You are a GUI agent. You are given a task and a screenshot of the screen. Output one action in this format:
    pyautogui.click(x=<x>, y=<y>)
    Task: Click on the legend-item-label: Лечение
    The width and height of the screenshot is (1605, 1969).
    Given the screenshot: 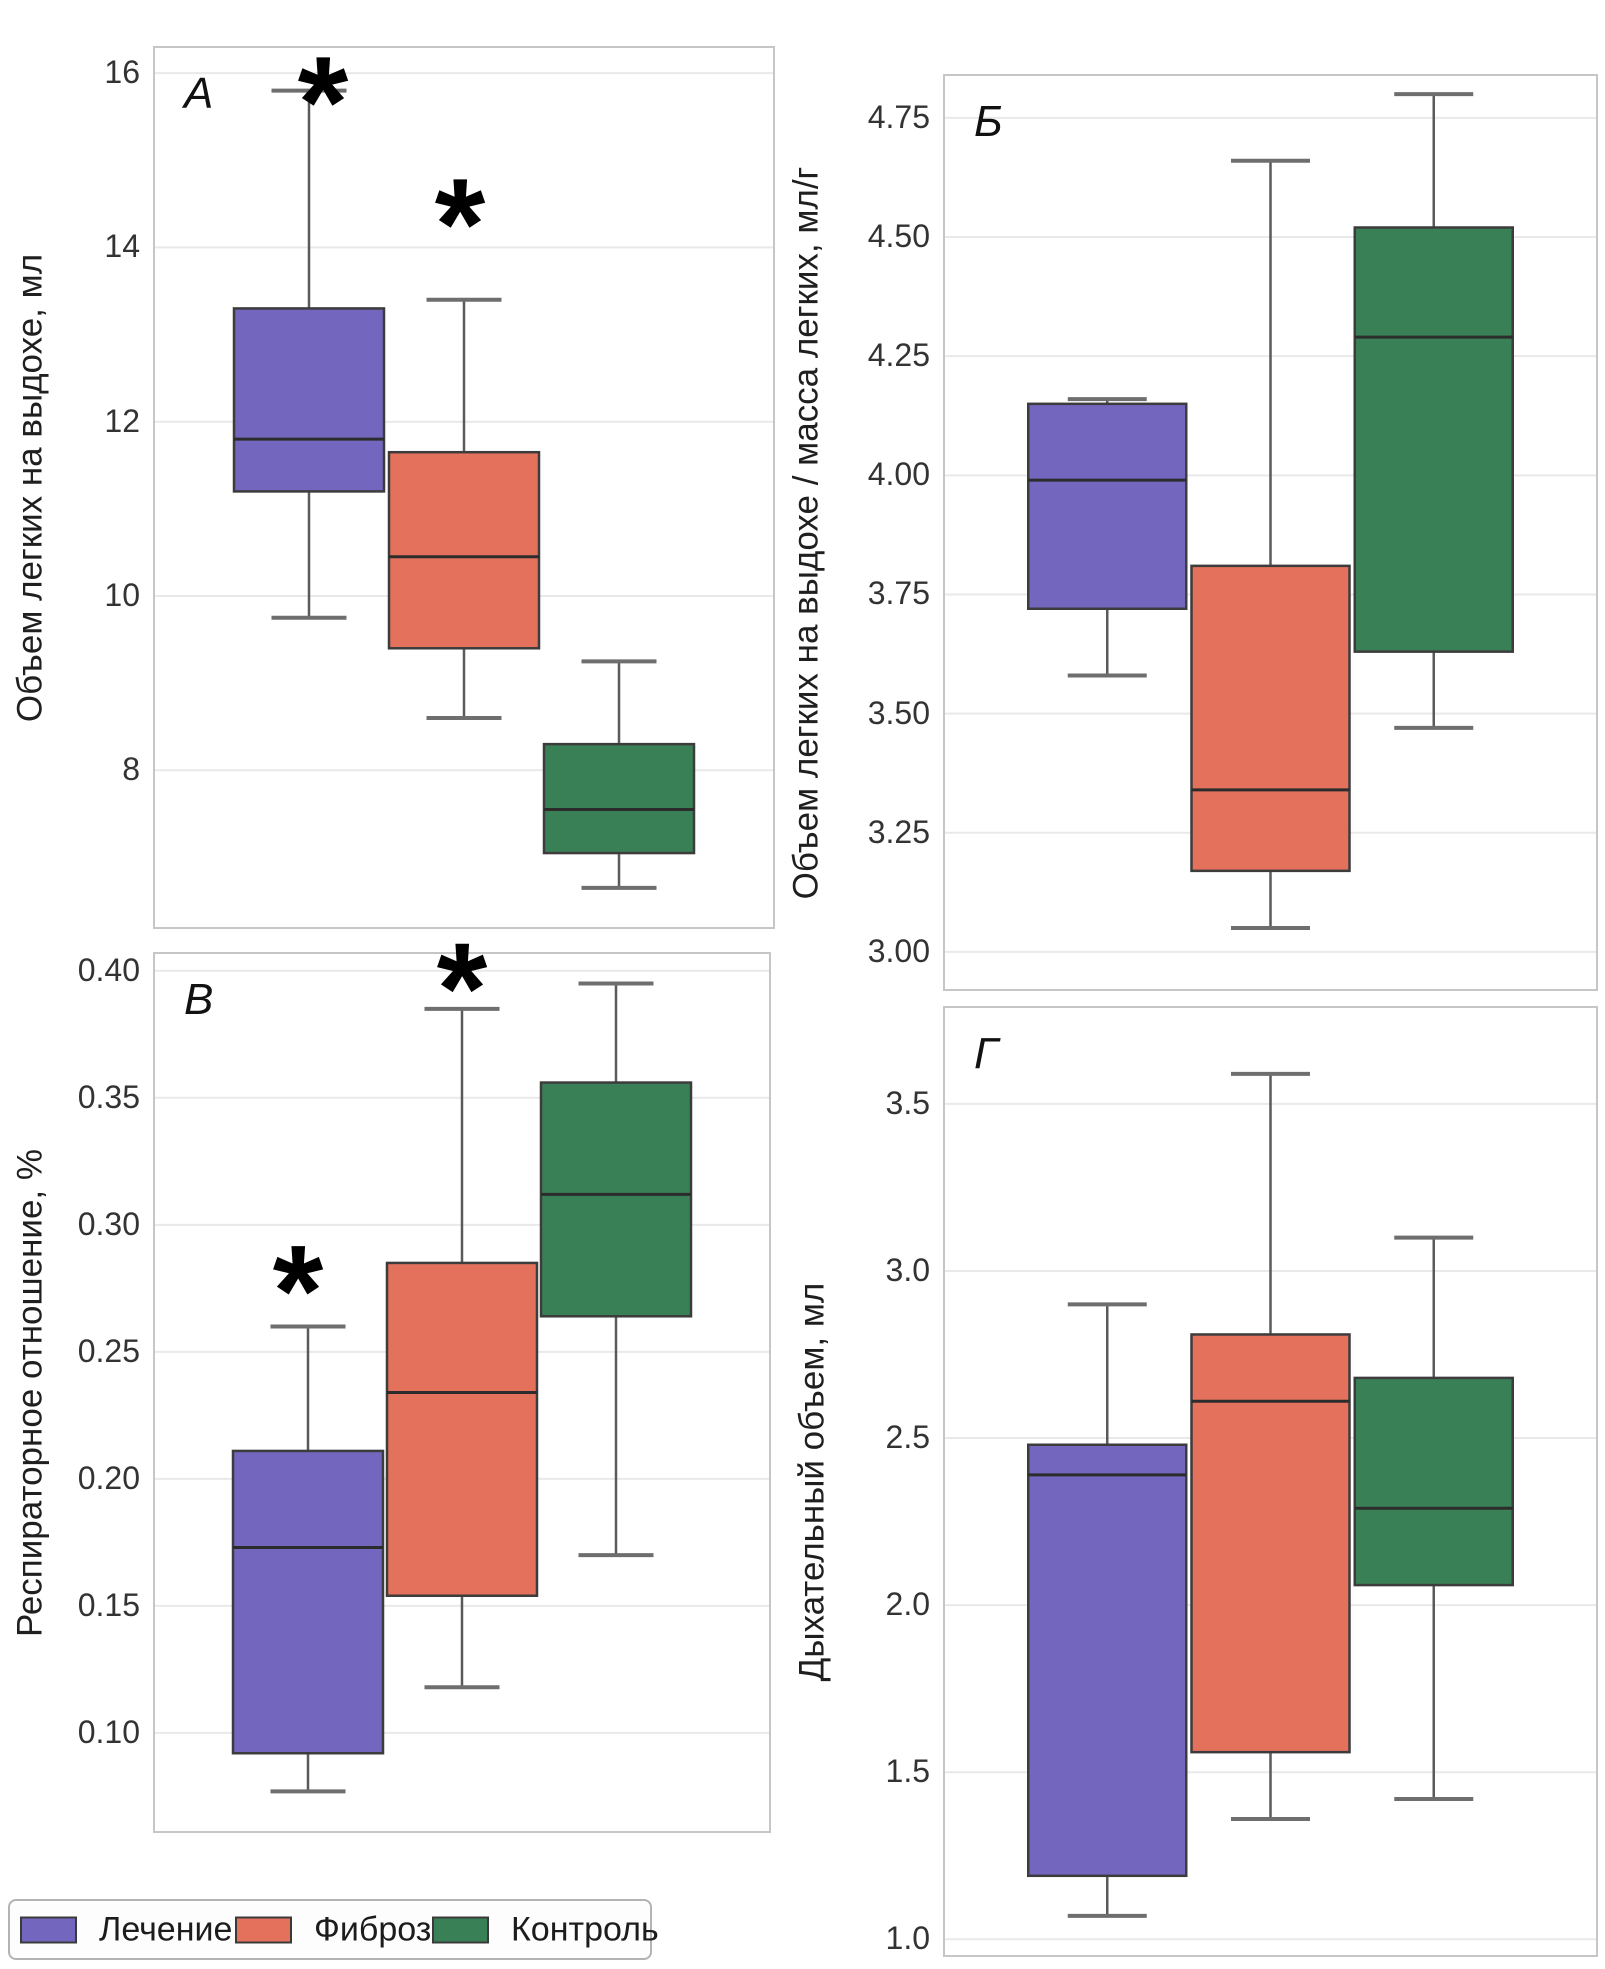 What is the action you would take?
    pyautogui.click(x=166, y=1929)
    